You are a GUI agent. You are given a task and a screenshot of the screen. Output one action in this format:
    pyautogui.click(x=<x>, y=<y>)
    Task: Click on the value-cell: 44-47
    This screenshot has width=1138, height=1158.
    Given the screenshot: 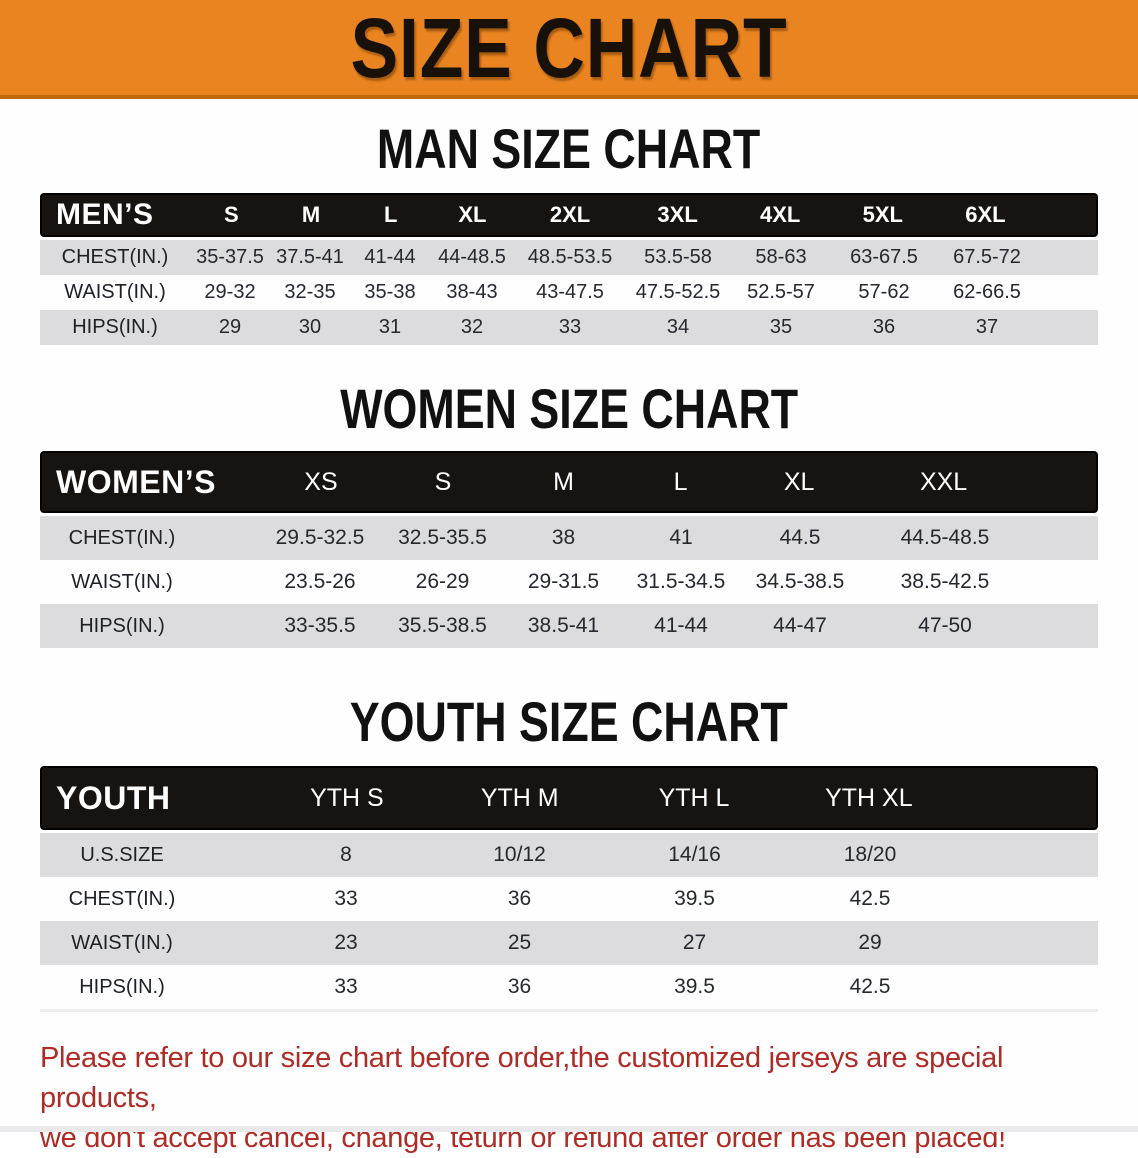 What is the action you would take?
    pyautogui.click(x=800, y=625)
    